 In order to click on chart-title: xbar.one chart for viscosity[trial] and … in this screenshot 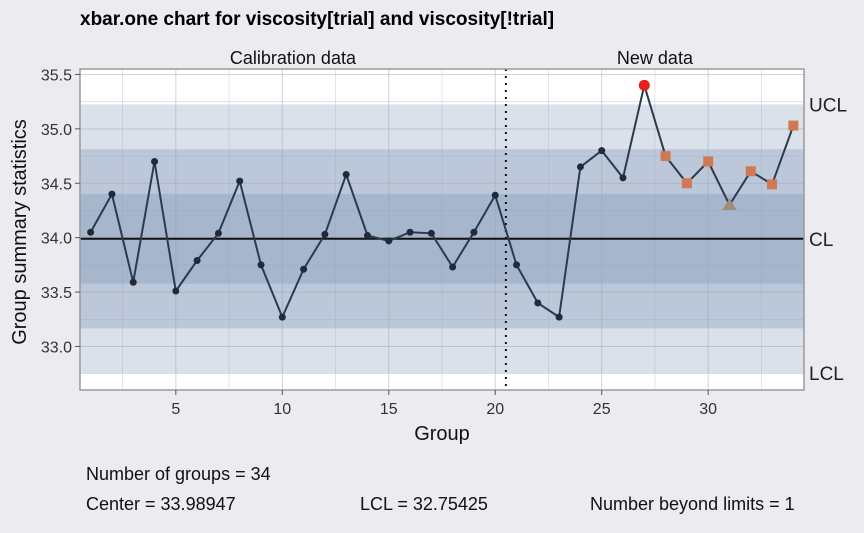, I will do `click(317, 19)`.